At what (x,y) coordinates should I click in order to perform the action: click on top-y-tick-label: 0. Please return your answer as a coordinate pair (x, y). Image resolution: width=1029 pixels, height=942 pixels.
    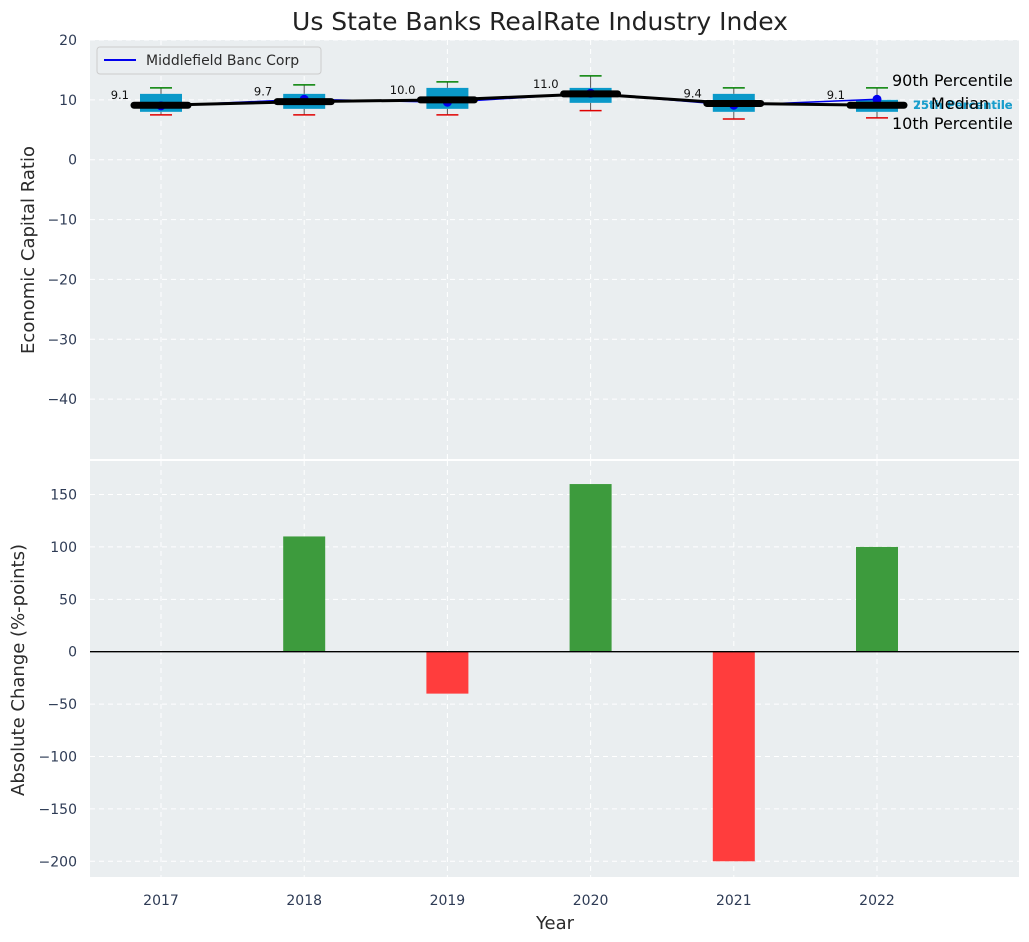
    Looking at the image, I should click on (72, 161).